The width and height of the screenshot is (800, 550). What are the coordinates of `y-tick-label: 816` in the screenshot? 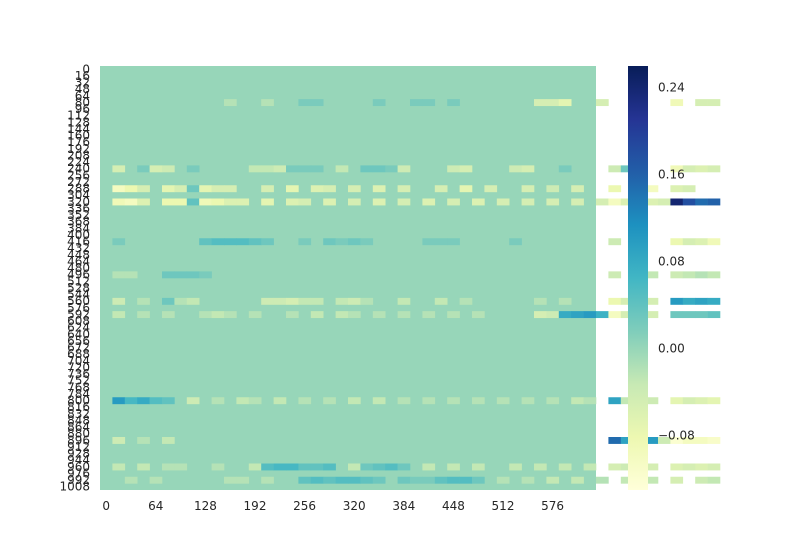 It's located at (78, 407).